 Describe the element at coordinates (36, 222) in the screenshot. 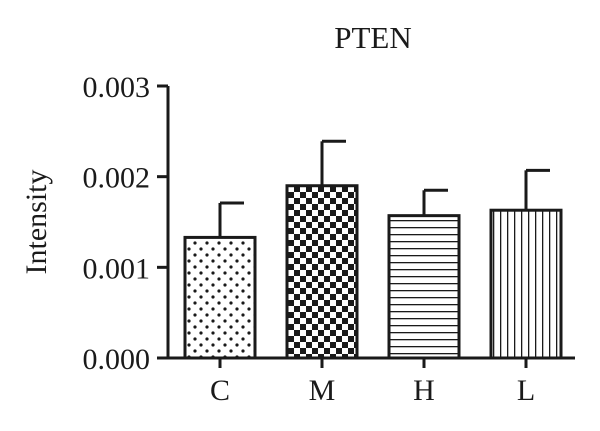

I see `y-axis-label: Intensity` at that location.